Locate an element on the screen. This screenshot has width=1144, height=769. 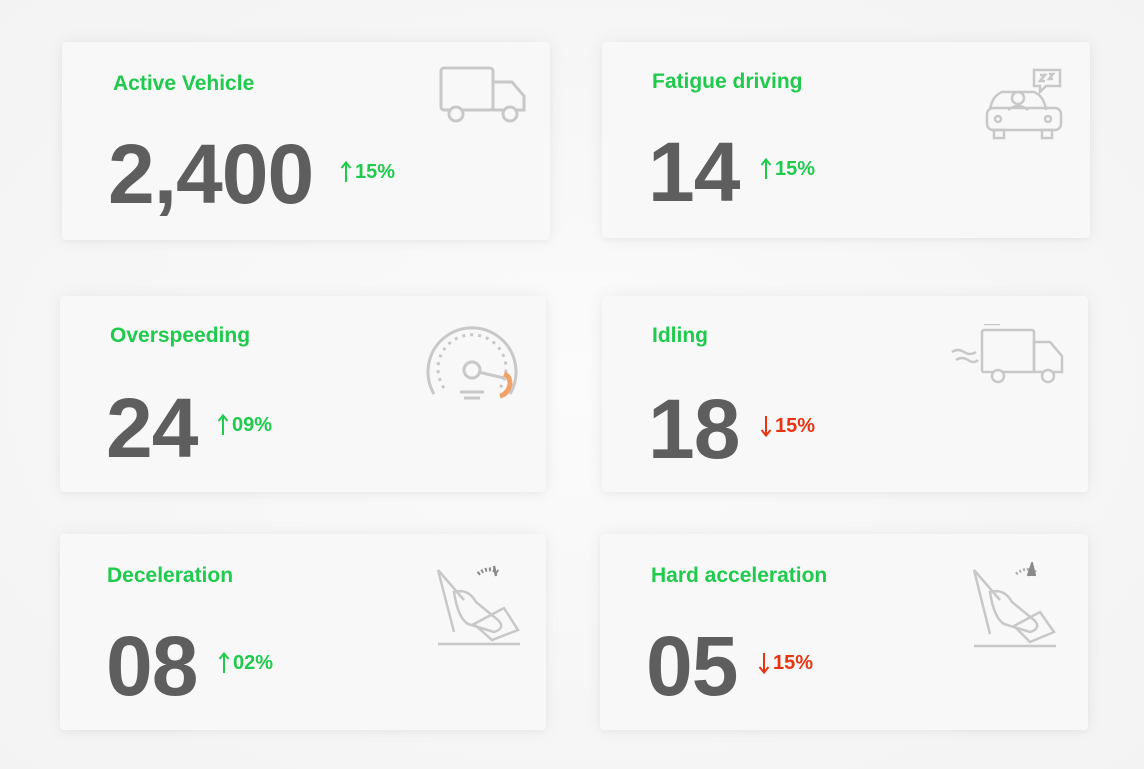
stat-card-active-vehicle: Active Vehicle 2,400 15% is located at coordinates (306, 141).